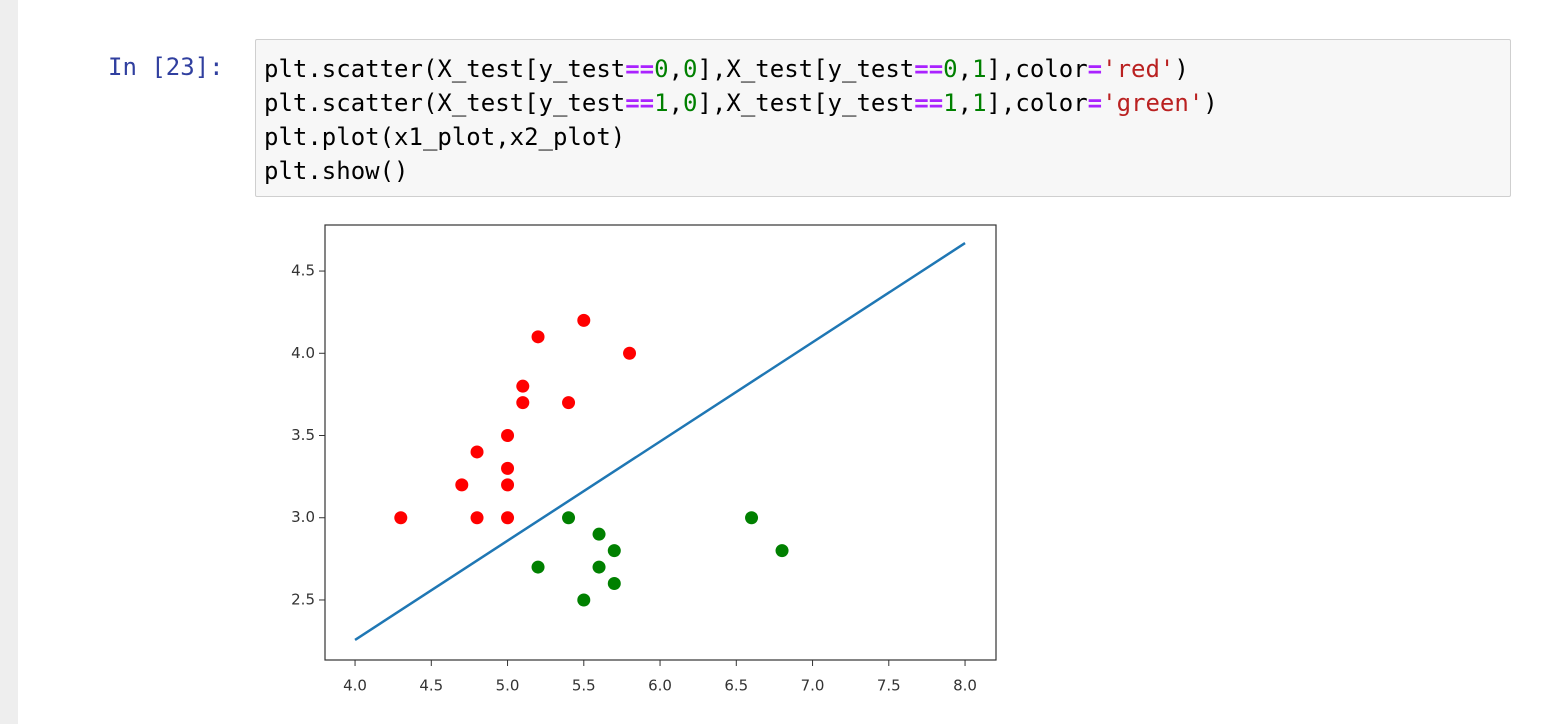 The height and width of the screenshot is (724, 1546). Describe the element at coordinates (660, 686) in the screenshot. I see `x-tick-label: 6.0` at that location.